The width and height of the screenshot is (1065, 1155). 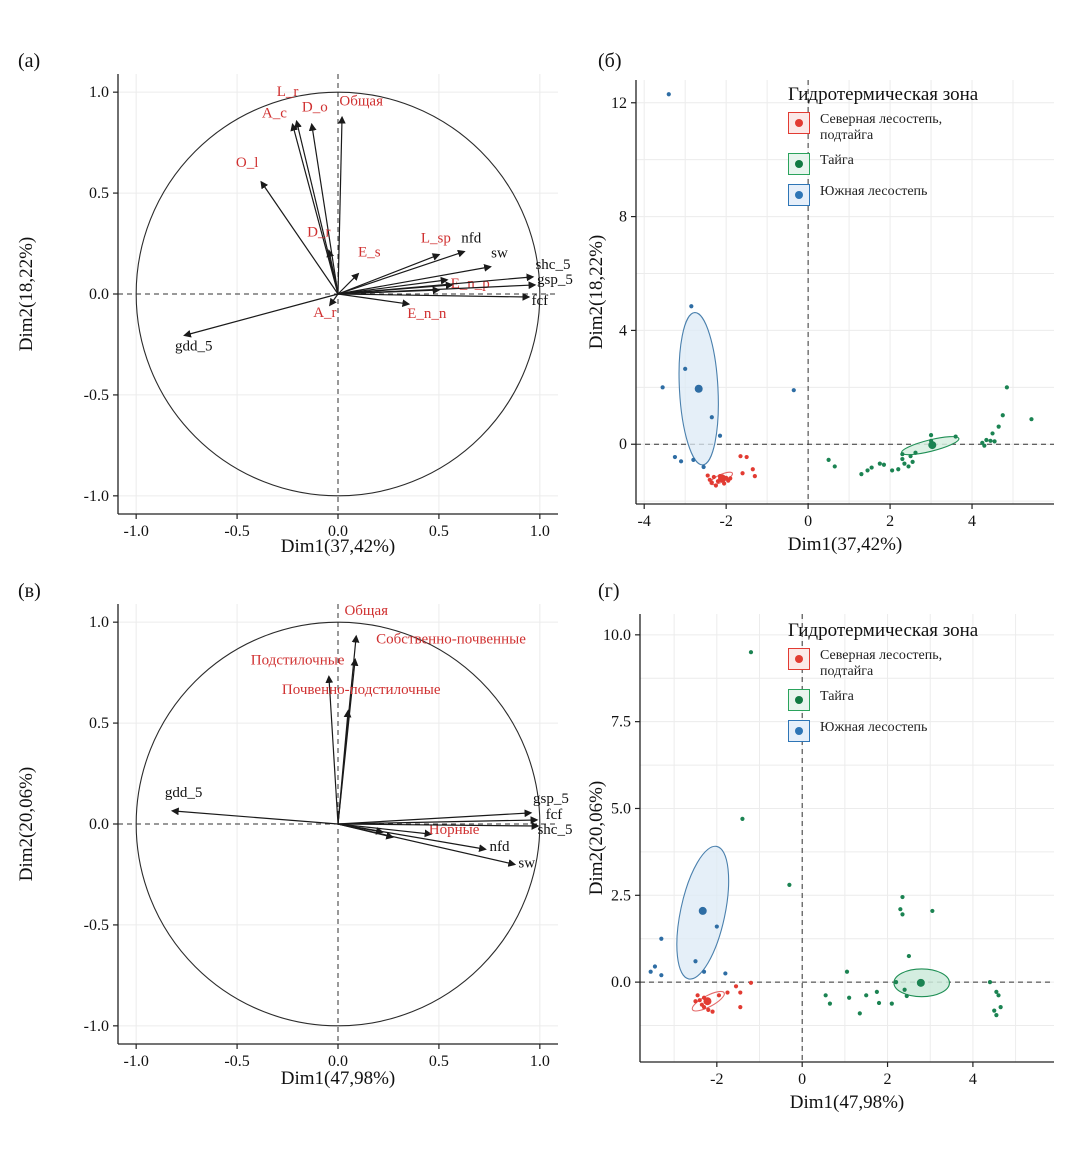 I want to click on legend-dot-blue, so click(x=799, y=195).